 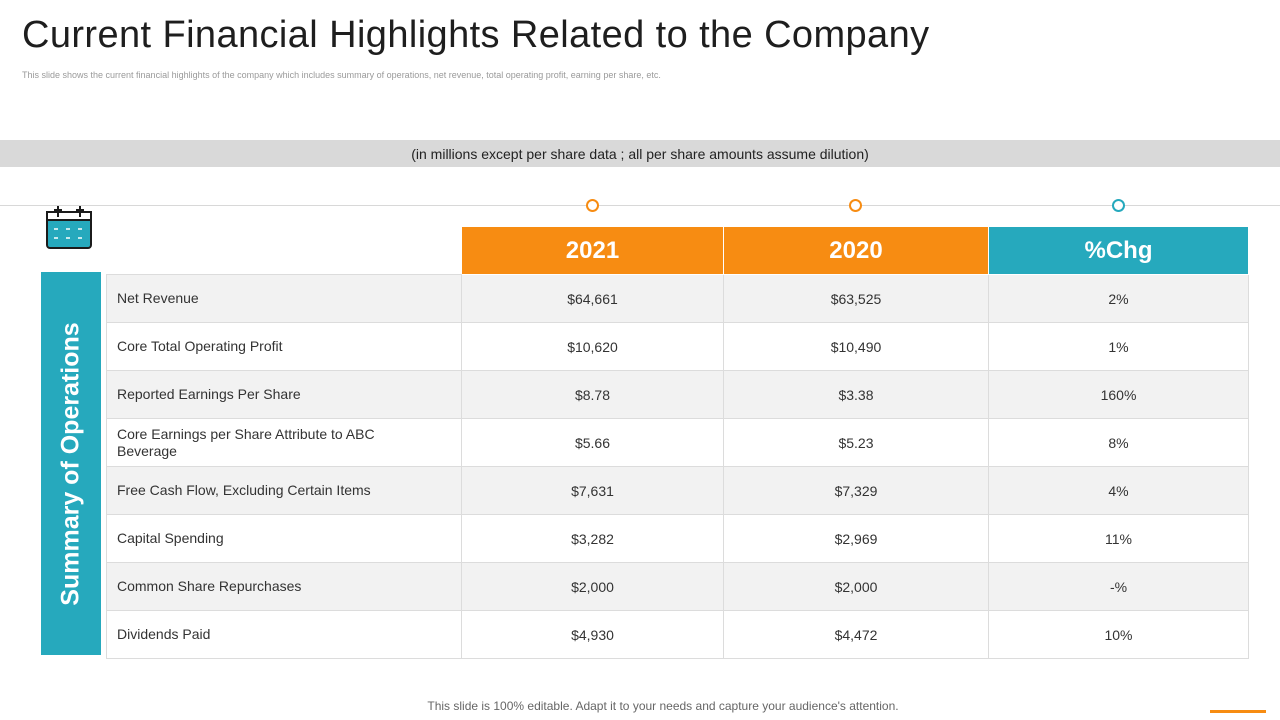 What do you see at coordinates (856, 586) in the screenshot?
I see `cell-2020: $2,000` at bounding box center [856, 586].